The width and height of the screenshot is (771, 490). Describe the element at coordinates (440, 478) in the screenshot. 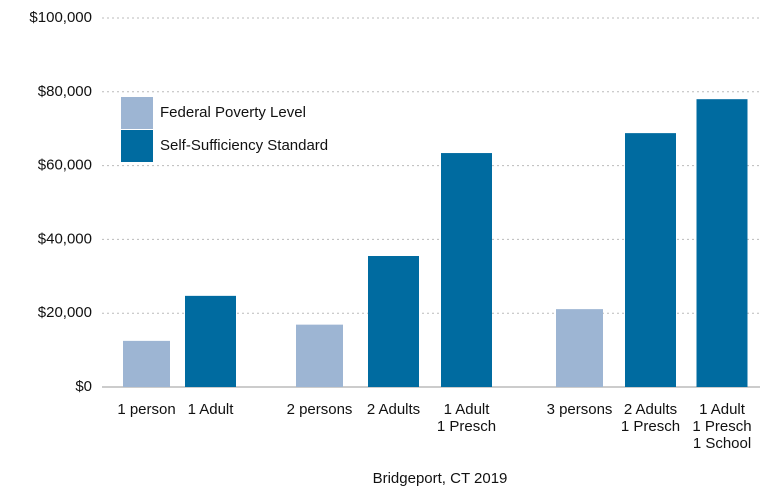

I see `x-axis-label: Bridgeport, CT 2019` at that location.